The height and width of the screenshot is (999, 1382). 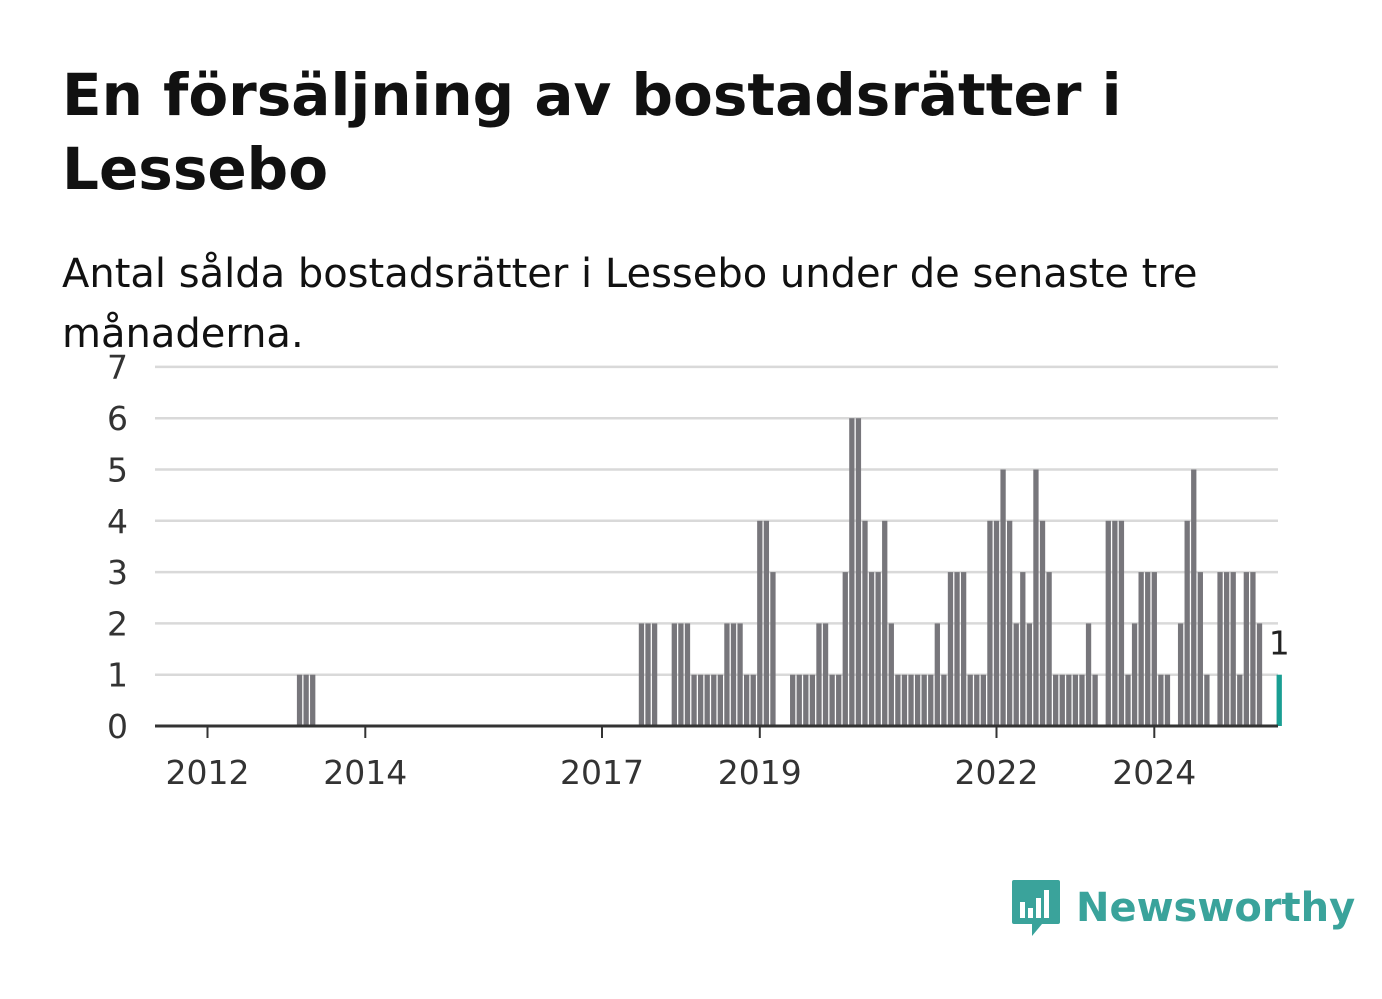 I want to click on y-tick-label: 1, so click(x=117, y=675).